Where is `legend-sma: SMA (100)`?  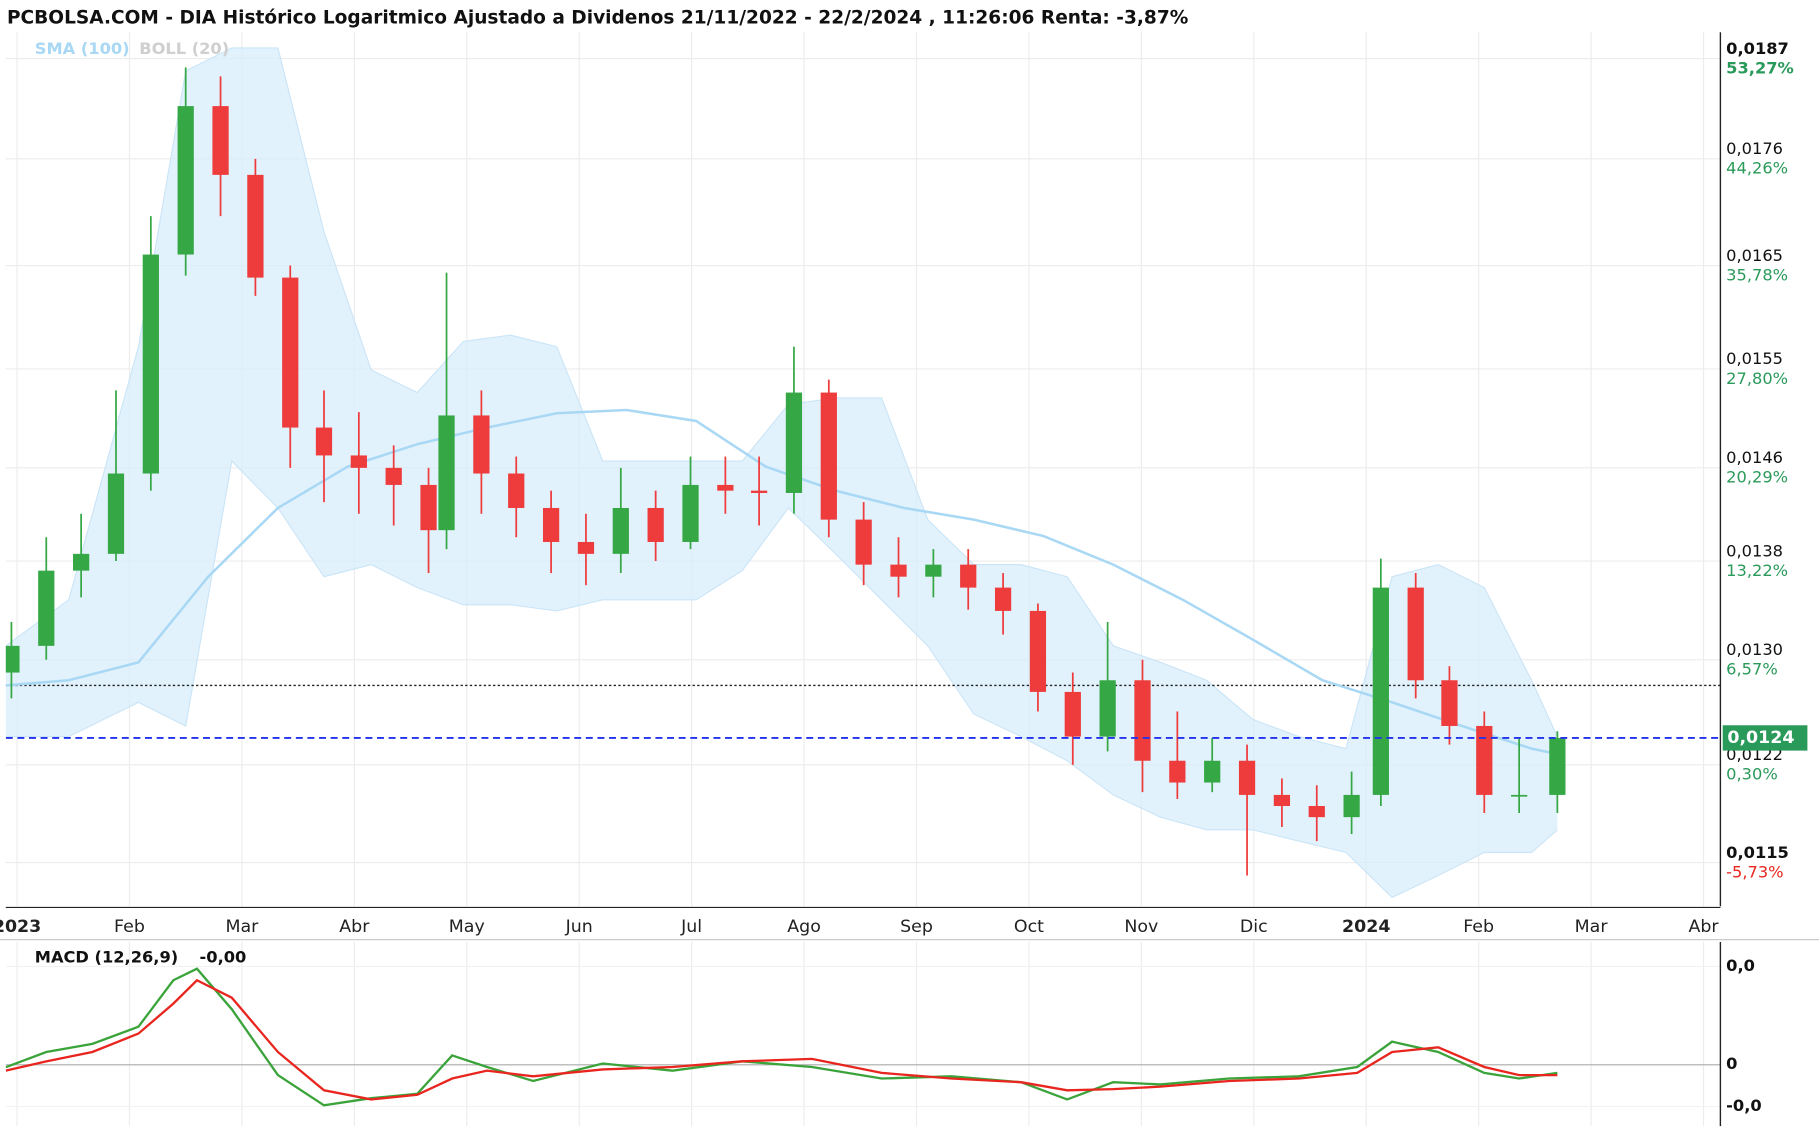 legend-sma: SMA (100) is located at coordinates (82, 48).